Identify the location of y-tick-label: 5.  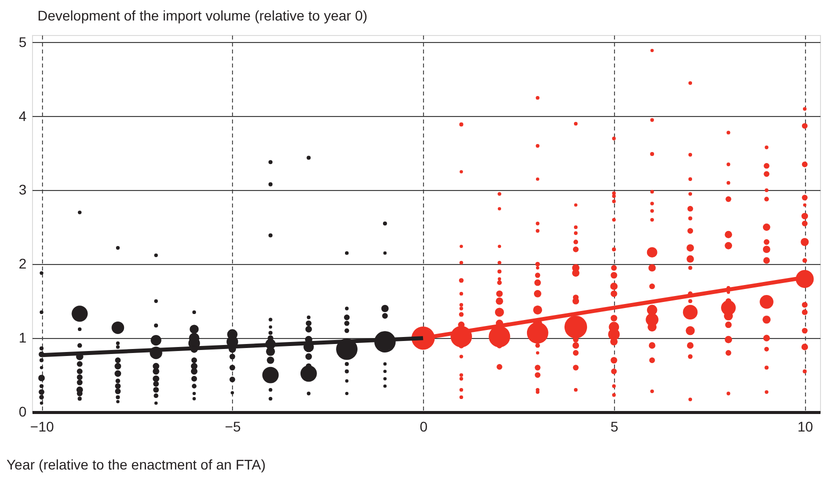
(22, 42).